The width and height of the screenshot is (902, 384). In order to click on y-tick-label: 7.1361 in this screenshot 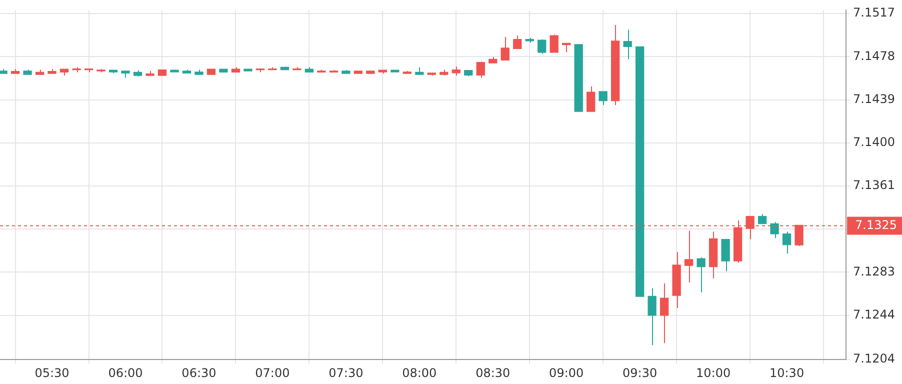, I will do `click(874, 185)`.